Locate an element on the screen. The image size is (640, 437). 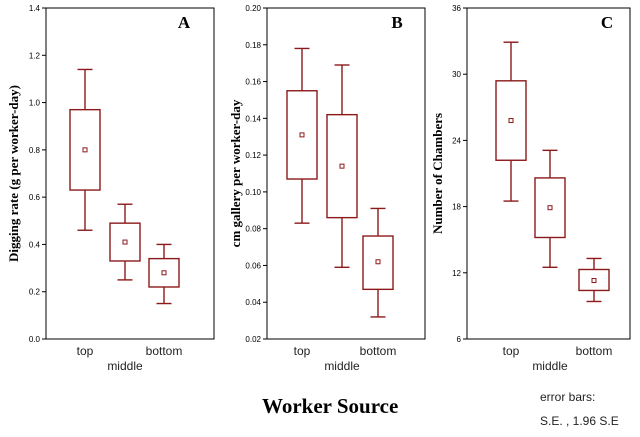
y-tick-label: 30 is located at coordinates (456, 74).